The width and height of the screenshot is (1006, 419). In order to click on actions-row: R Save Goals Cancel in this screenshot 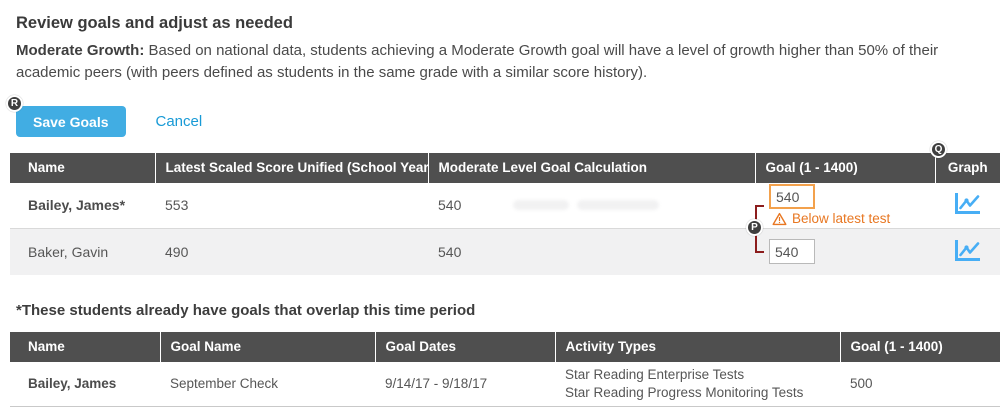, I will do `click(502, 115)`.